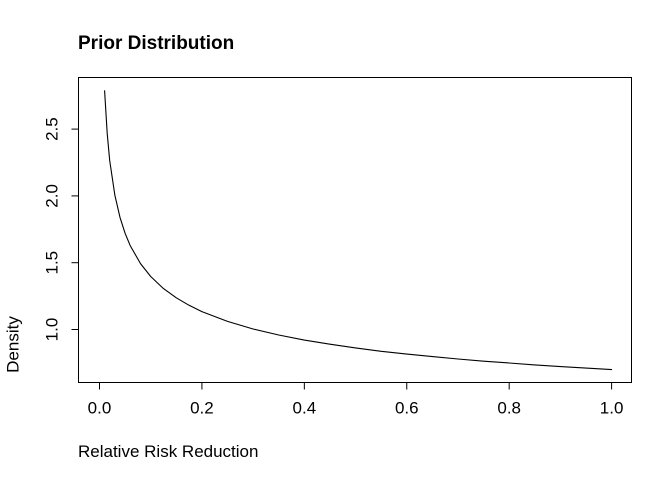  I want to click on x-tick-label: 1.0, so click(612, 408).